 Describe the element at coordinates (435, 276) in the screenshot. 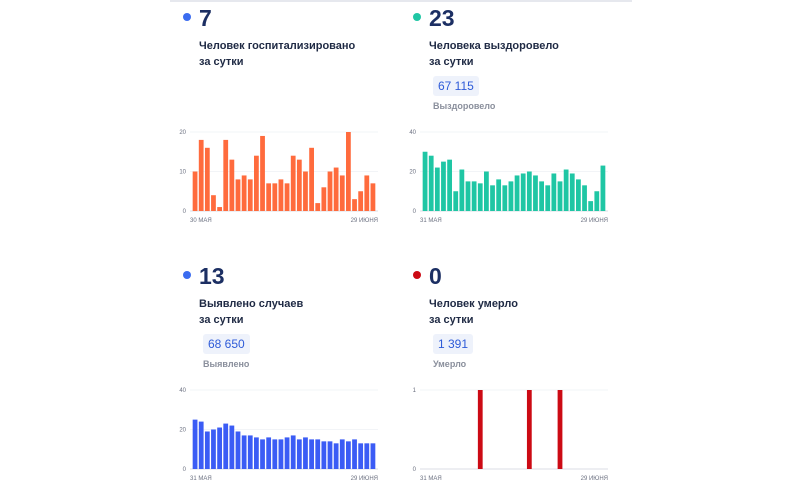

I see `daily-value: 0` at that location.